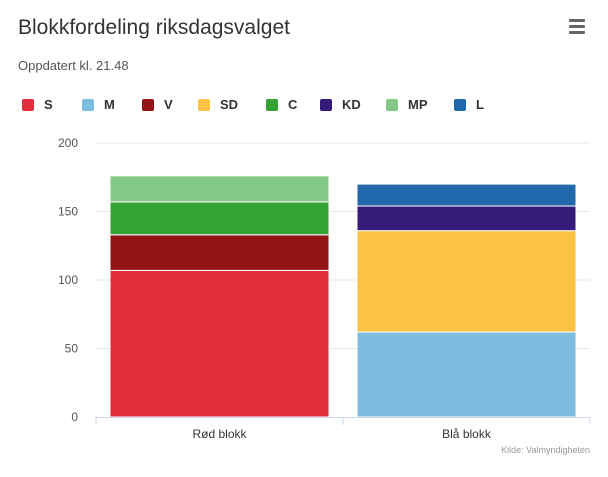 The image size is (608, 477). What do you see at coordinates (219, 343) in the screenshot?
I see `bar-segment-s` at bounding box center [219, 343].